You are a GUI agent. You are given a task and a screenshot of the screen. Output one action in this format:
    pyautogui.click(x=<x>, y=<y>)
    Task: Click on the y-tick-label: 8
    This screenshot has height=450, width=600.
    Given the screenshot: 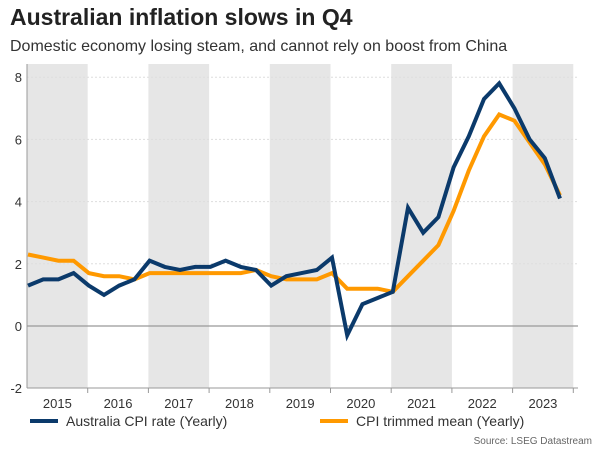 What is the action you would take?
    pyautogui.click(x=18, y=77)
    